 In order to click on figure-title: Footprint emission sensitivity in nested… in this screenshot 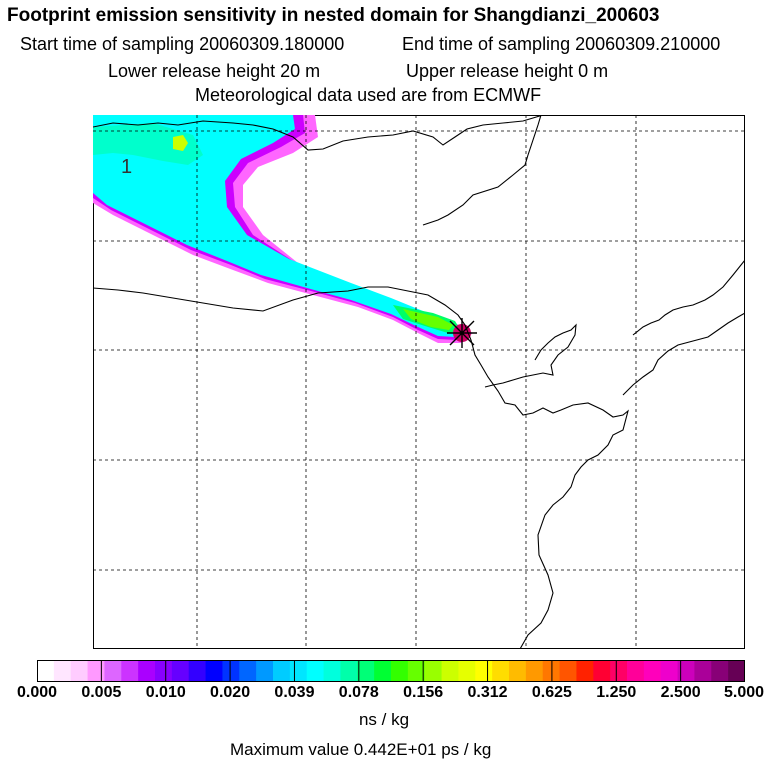, I will do `click(333, 15)`.